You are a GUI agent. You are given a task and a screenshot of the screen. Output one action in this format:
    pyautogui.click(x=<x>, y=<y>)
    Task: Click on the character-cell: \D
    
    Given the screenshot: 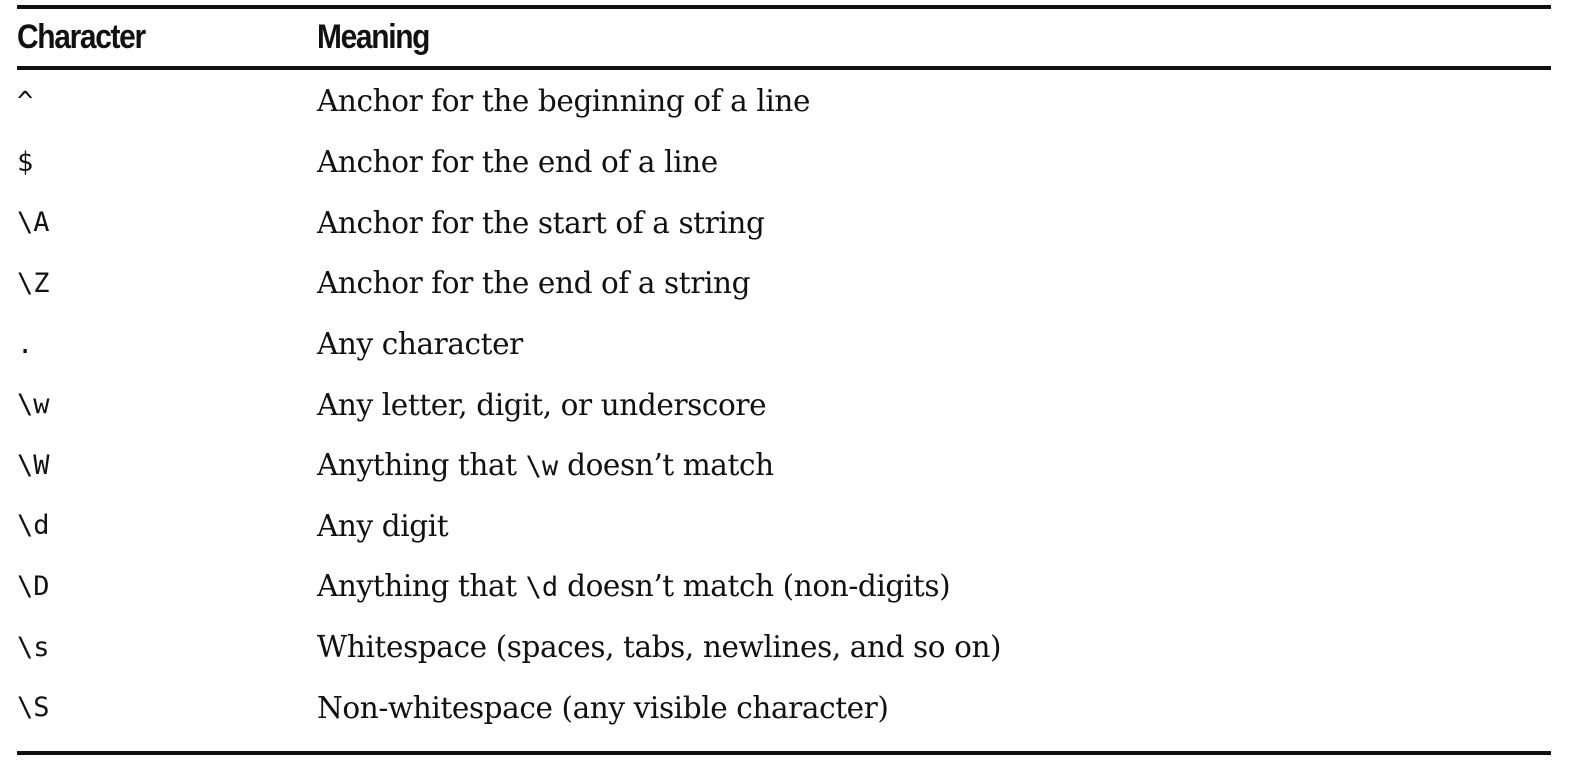 What is the action you would take?
    pyautogui.click(x=33, y=586)
    